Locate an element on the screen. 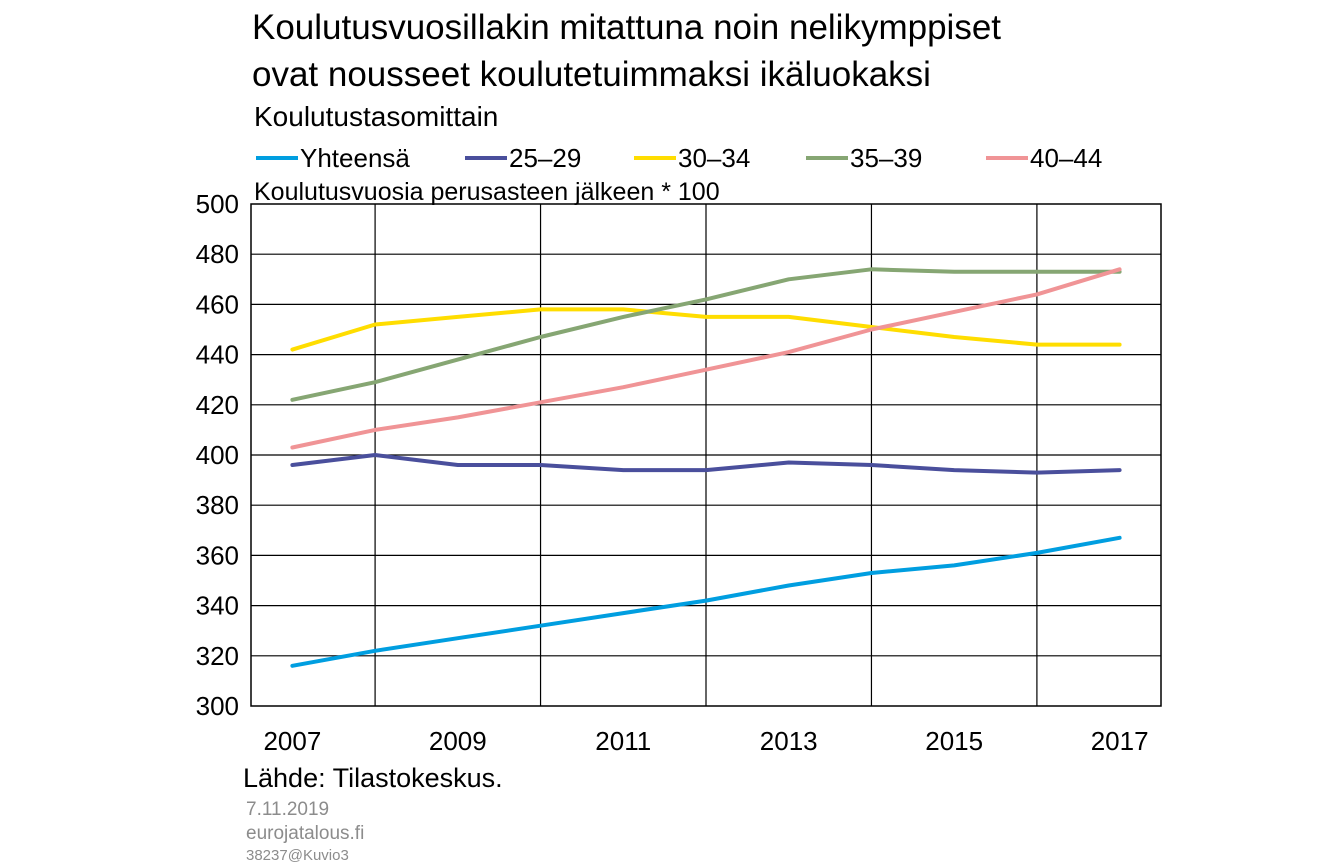 This screenshot has height=868, width=1328. y-axis-label: Koulutusvuosia perusasteen jälkeen * 100 is located at coordinates (487, 192).